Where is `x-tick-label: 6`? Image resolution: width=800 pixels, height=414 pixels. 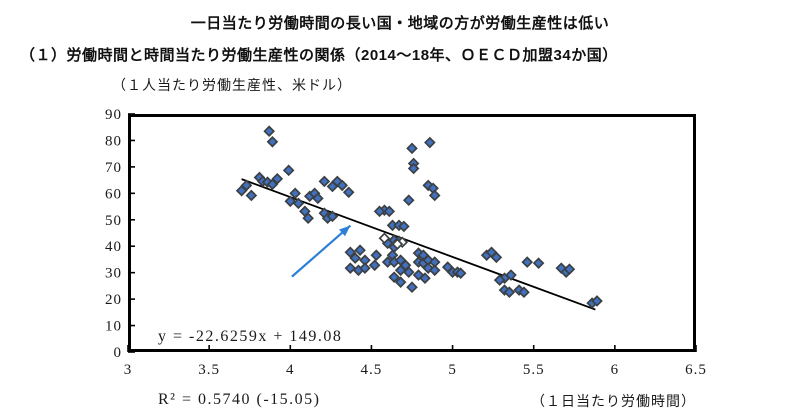 x-tick-label: 6 is located at coordinates (615, 370).